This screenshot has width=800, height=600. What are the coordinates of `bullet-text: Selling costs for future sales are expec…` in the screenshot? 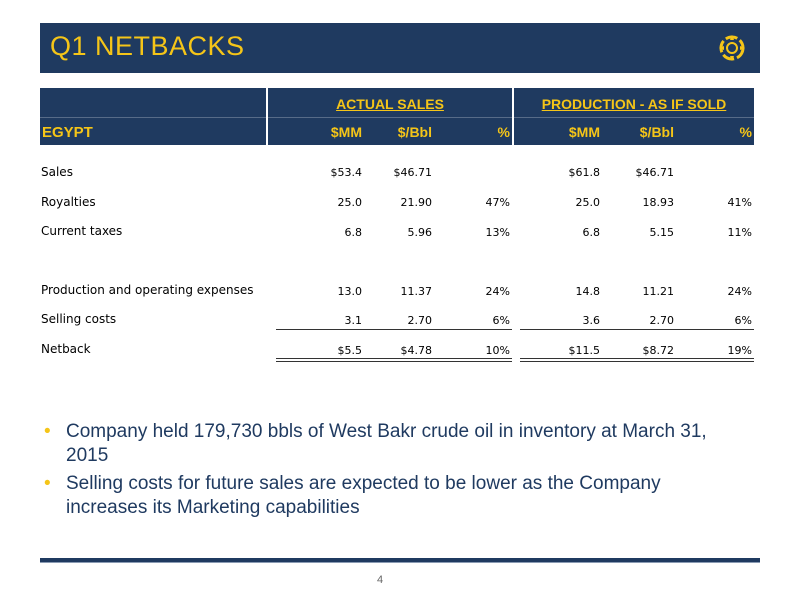 It's located at (363, 495).